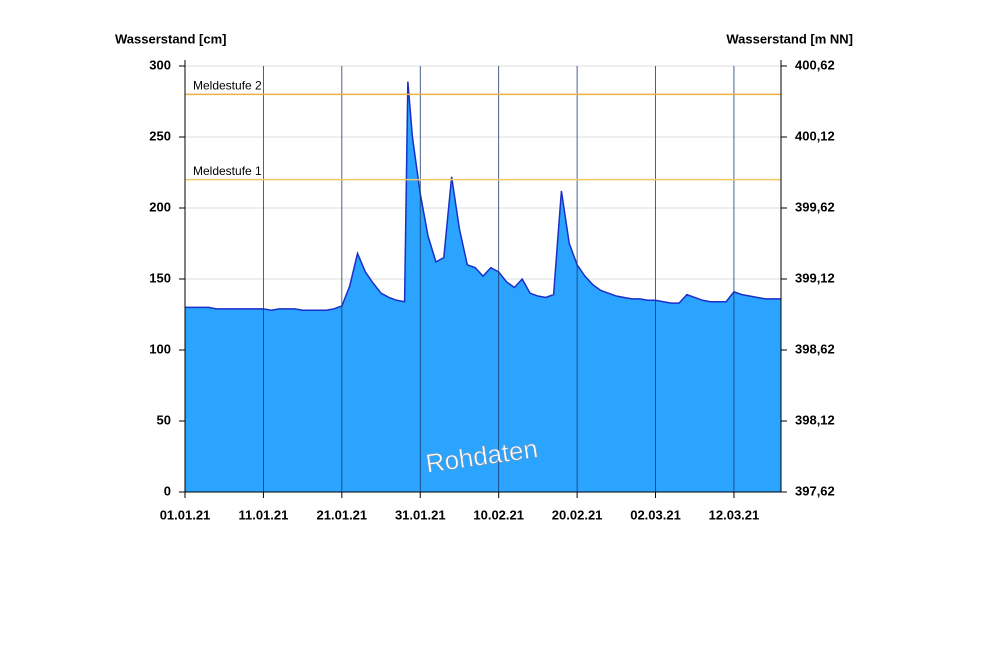 This screenshot has width=984, height=662. I want to click on y-tick-label: 200, so click(160, 206).